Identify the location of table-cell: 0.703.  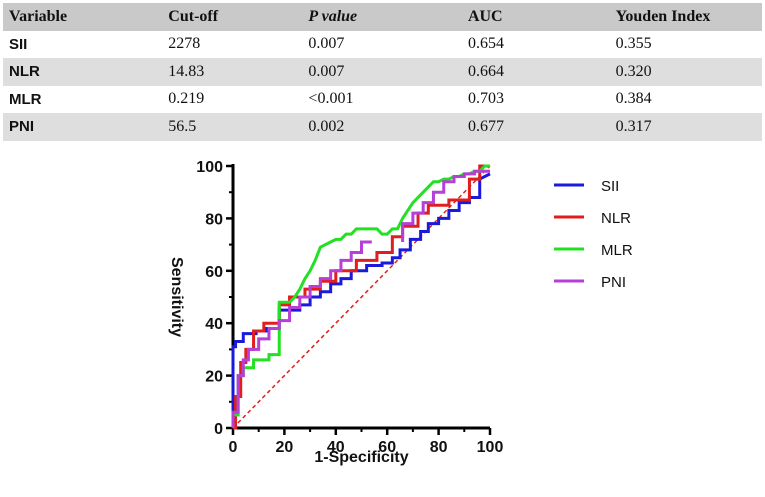
(485, 99).